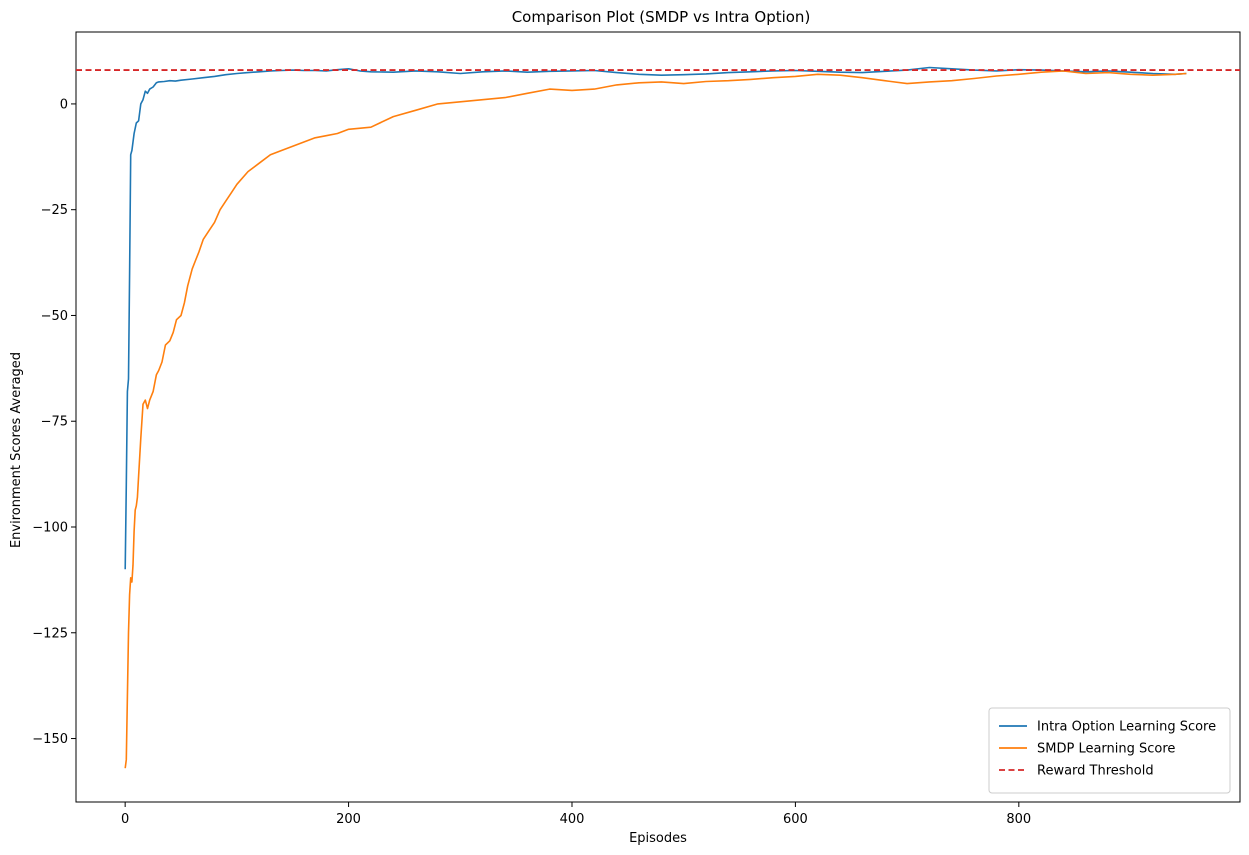  I want to click on x-tick-label: 800, so click(1018, 819).